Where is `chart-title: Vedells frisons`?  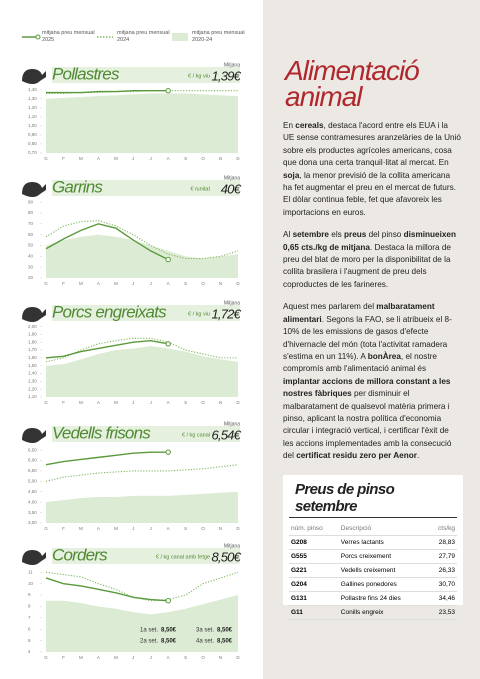
chart-title: Vedells frisons is located at coordinates (101, 432).